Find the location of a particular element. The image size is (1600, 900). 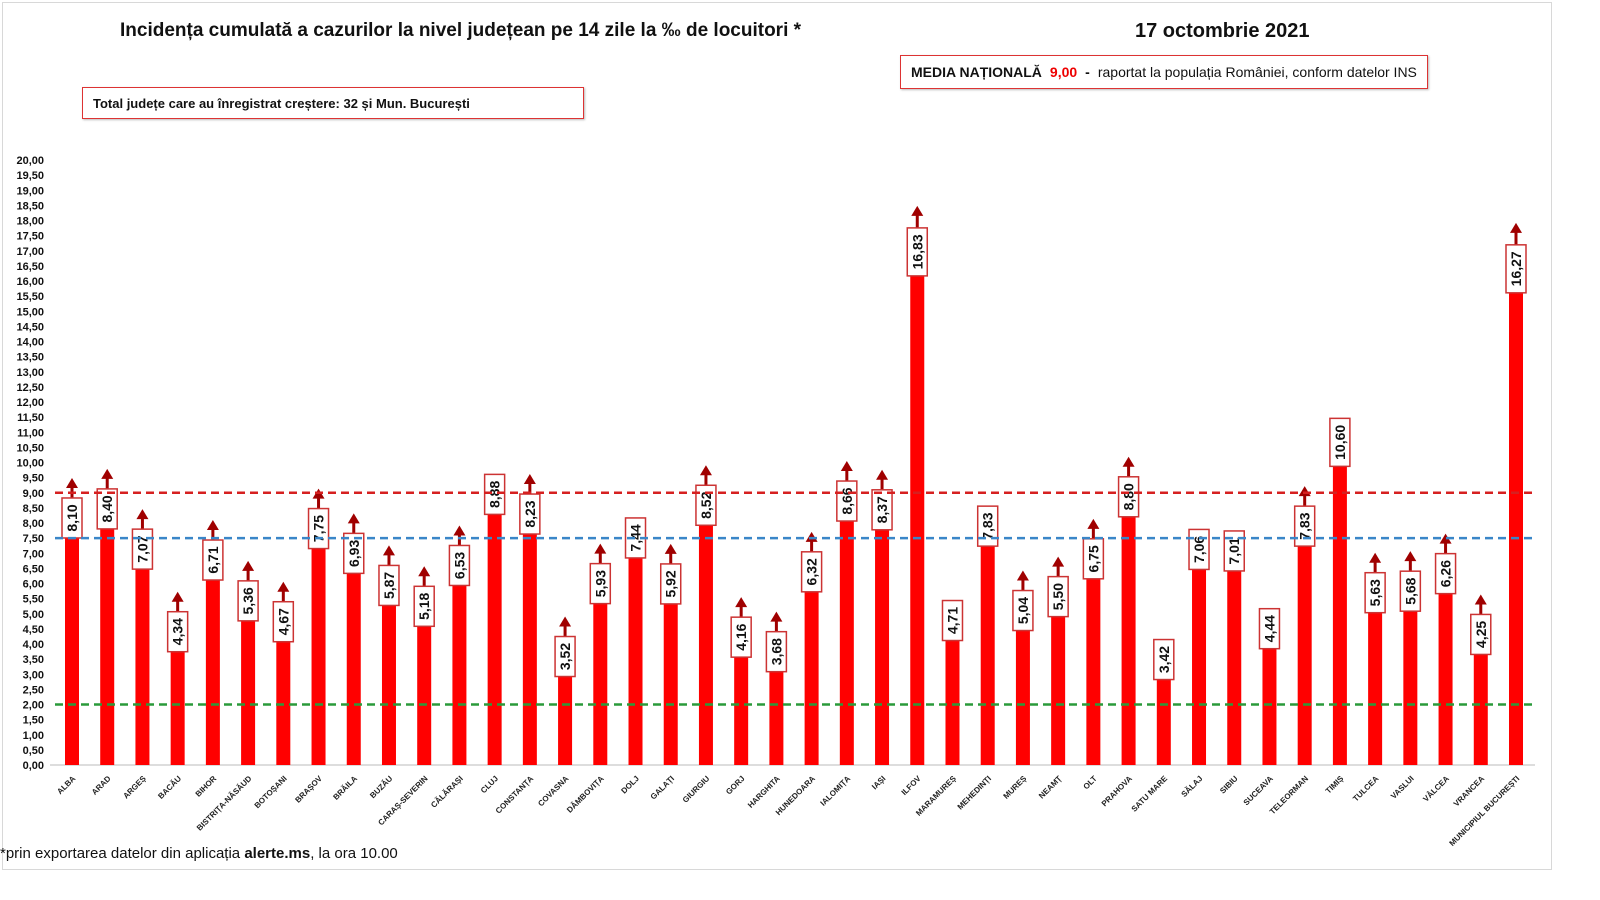

value-label-text: 6,53 is located at coordinates (459, 565).